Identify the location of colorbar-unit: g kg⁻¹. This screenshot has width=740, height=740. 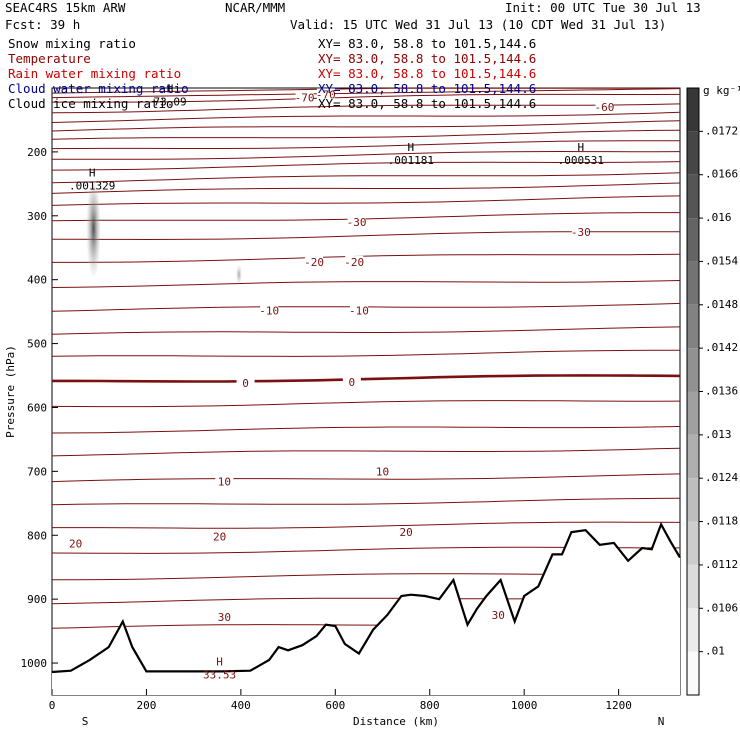
(721, 90).